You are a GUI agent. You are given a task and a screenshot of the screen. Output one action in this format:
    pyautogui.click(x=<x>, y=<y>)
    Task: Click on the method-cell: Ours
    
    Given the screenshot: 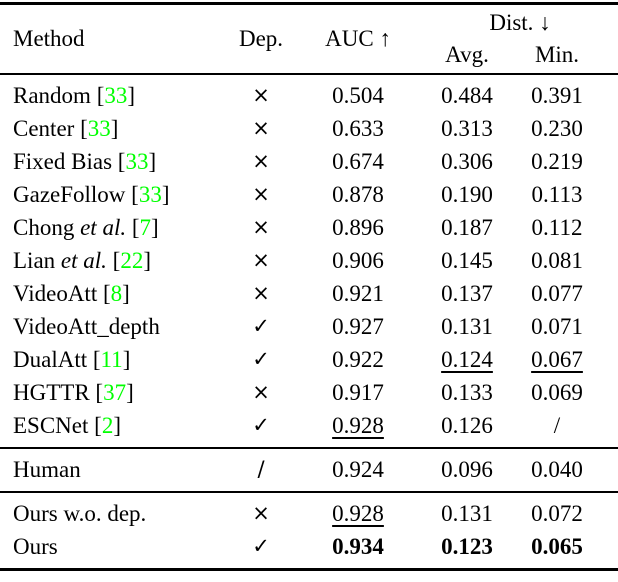 What is the action you would take?
    pyautogui.click(x=114, y=550)
    